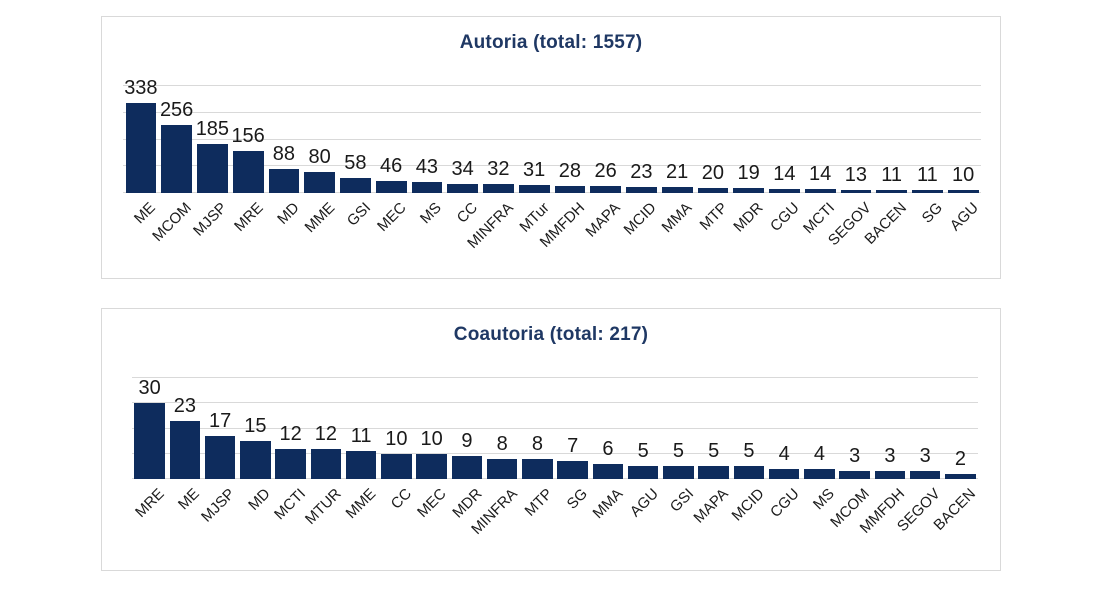 Image resolution: width=1101 pixels, height=593 pixels. What do you see at coordinates (255, 426) in the screenshot?
I see `data-label: 15` at bounding box center [255, 426].